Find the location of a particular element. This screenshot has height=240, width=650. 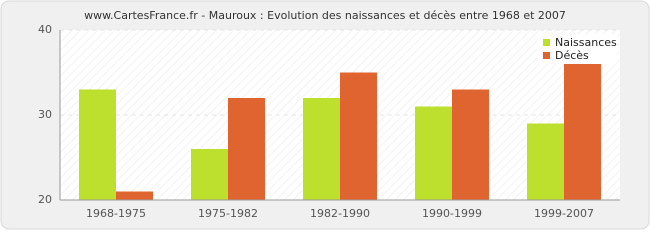

x-tick-label: 1990-1999 is located at coordinates (452, 213).